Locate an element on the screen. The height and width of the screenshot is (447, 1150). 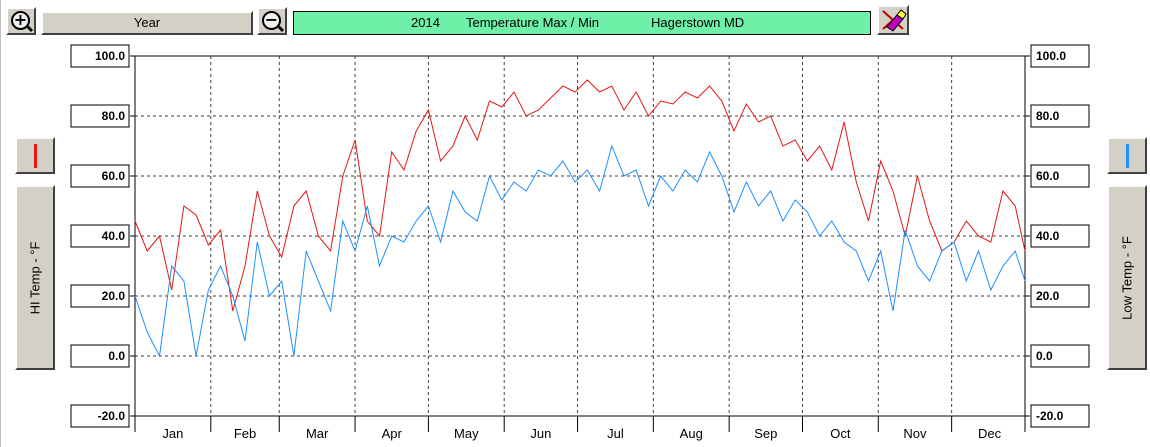
chart-title-bar: 2014 Temperature Max / Min Hagerstown MD is located at coordinates (582, 23).